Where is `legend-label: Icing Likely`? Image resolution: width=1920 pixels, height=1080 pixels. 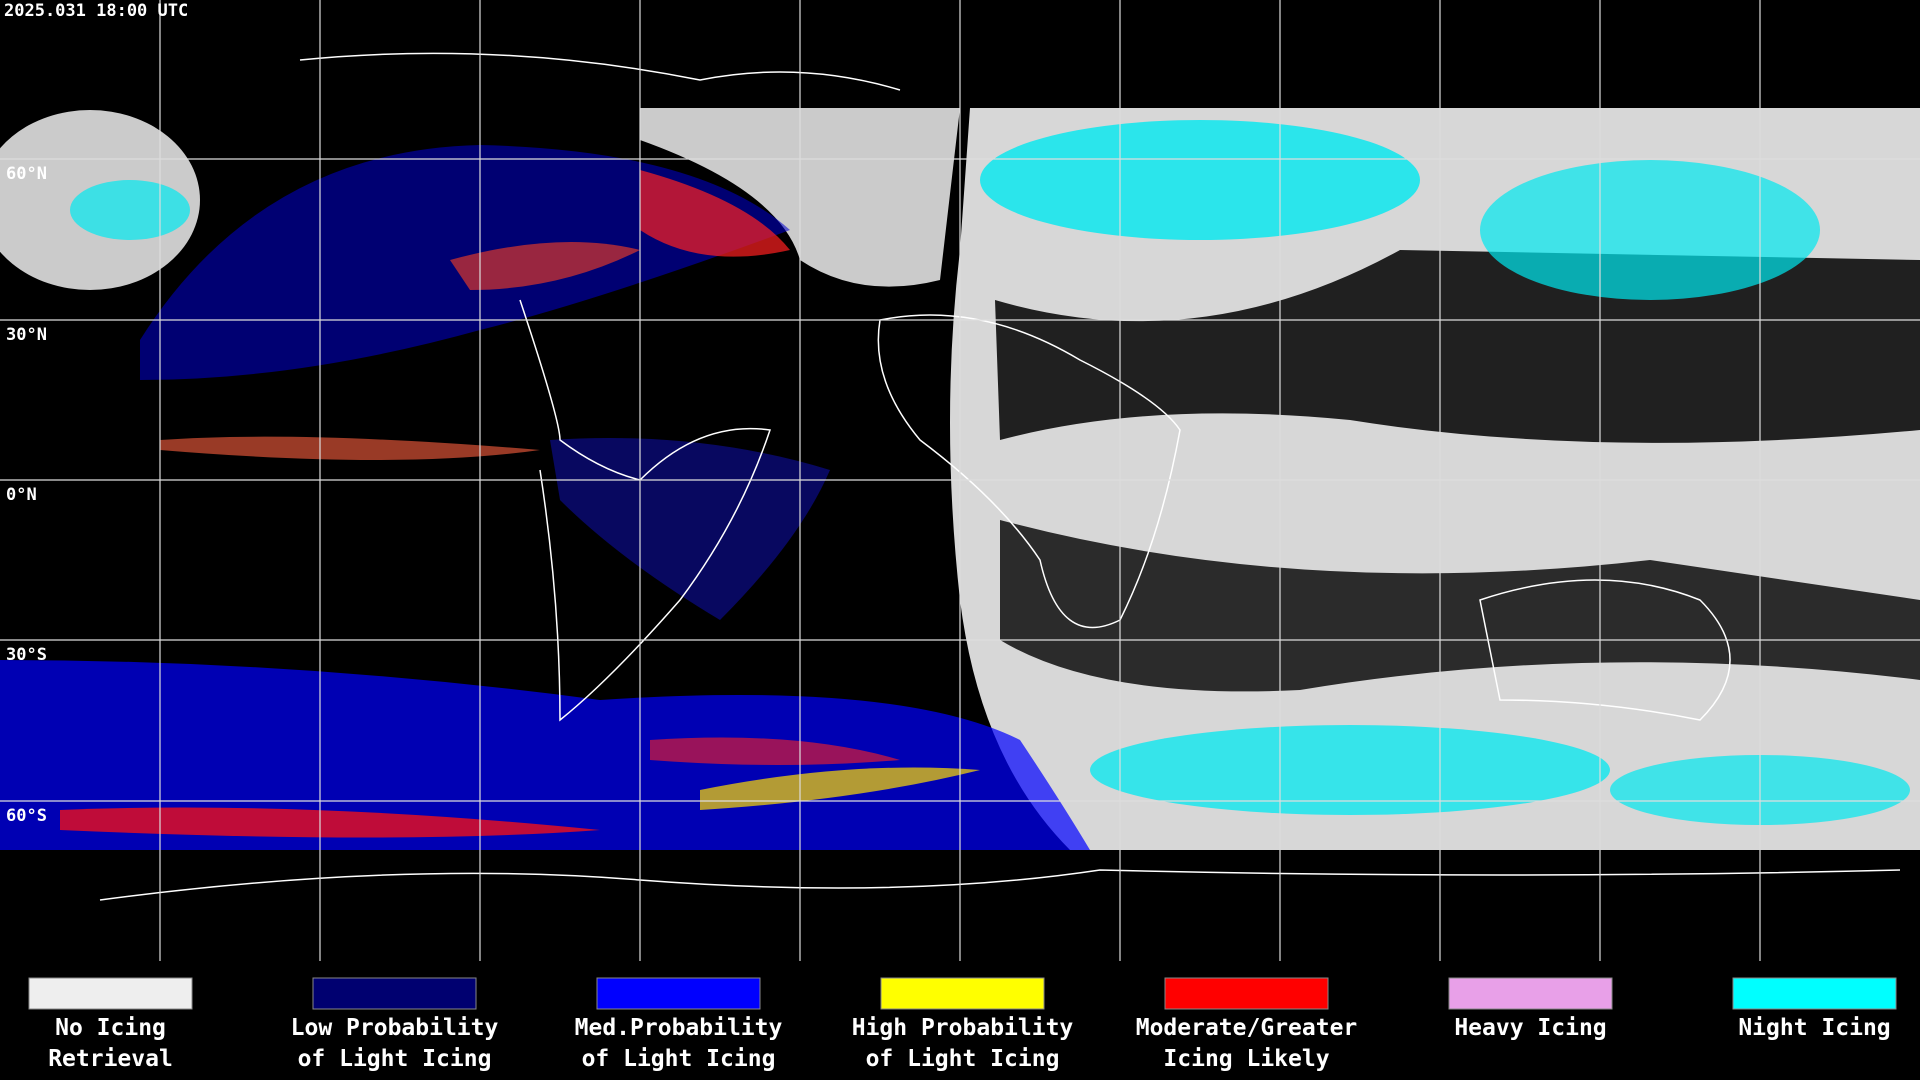 legend-label: Icing Likely is located at coordinates (1246, 1059).